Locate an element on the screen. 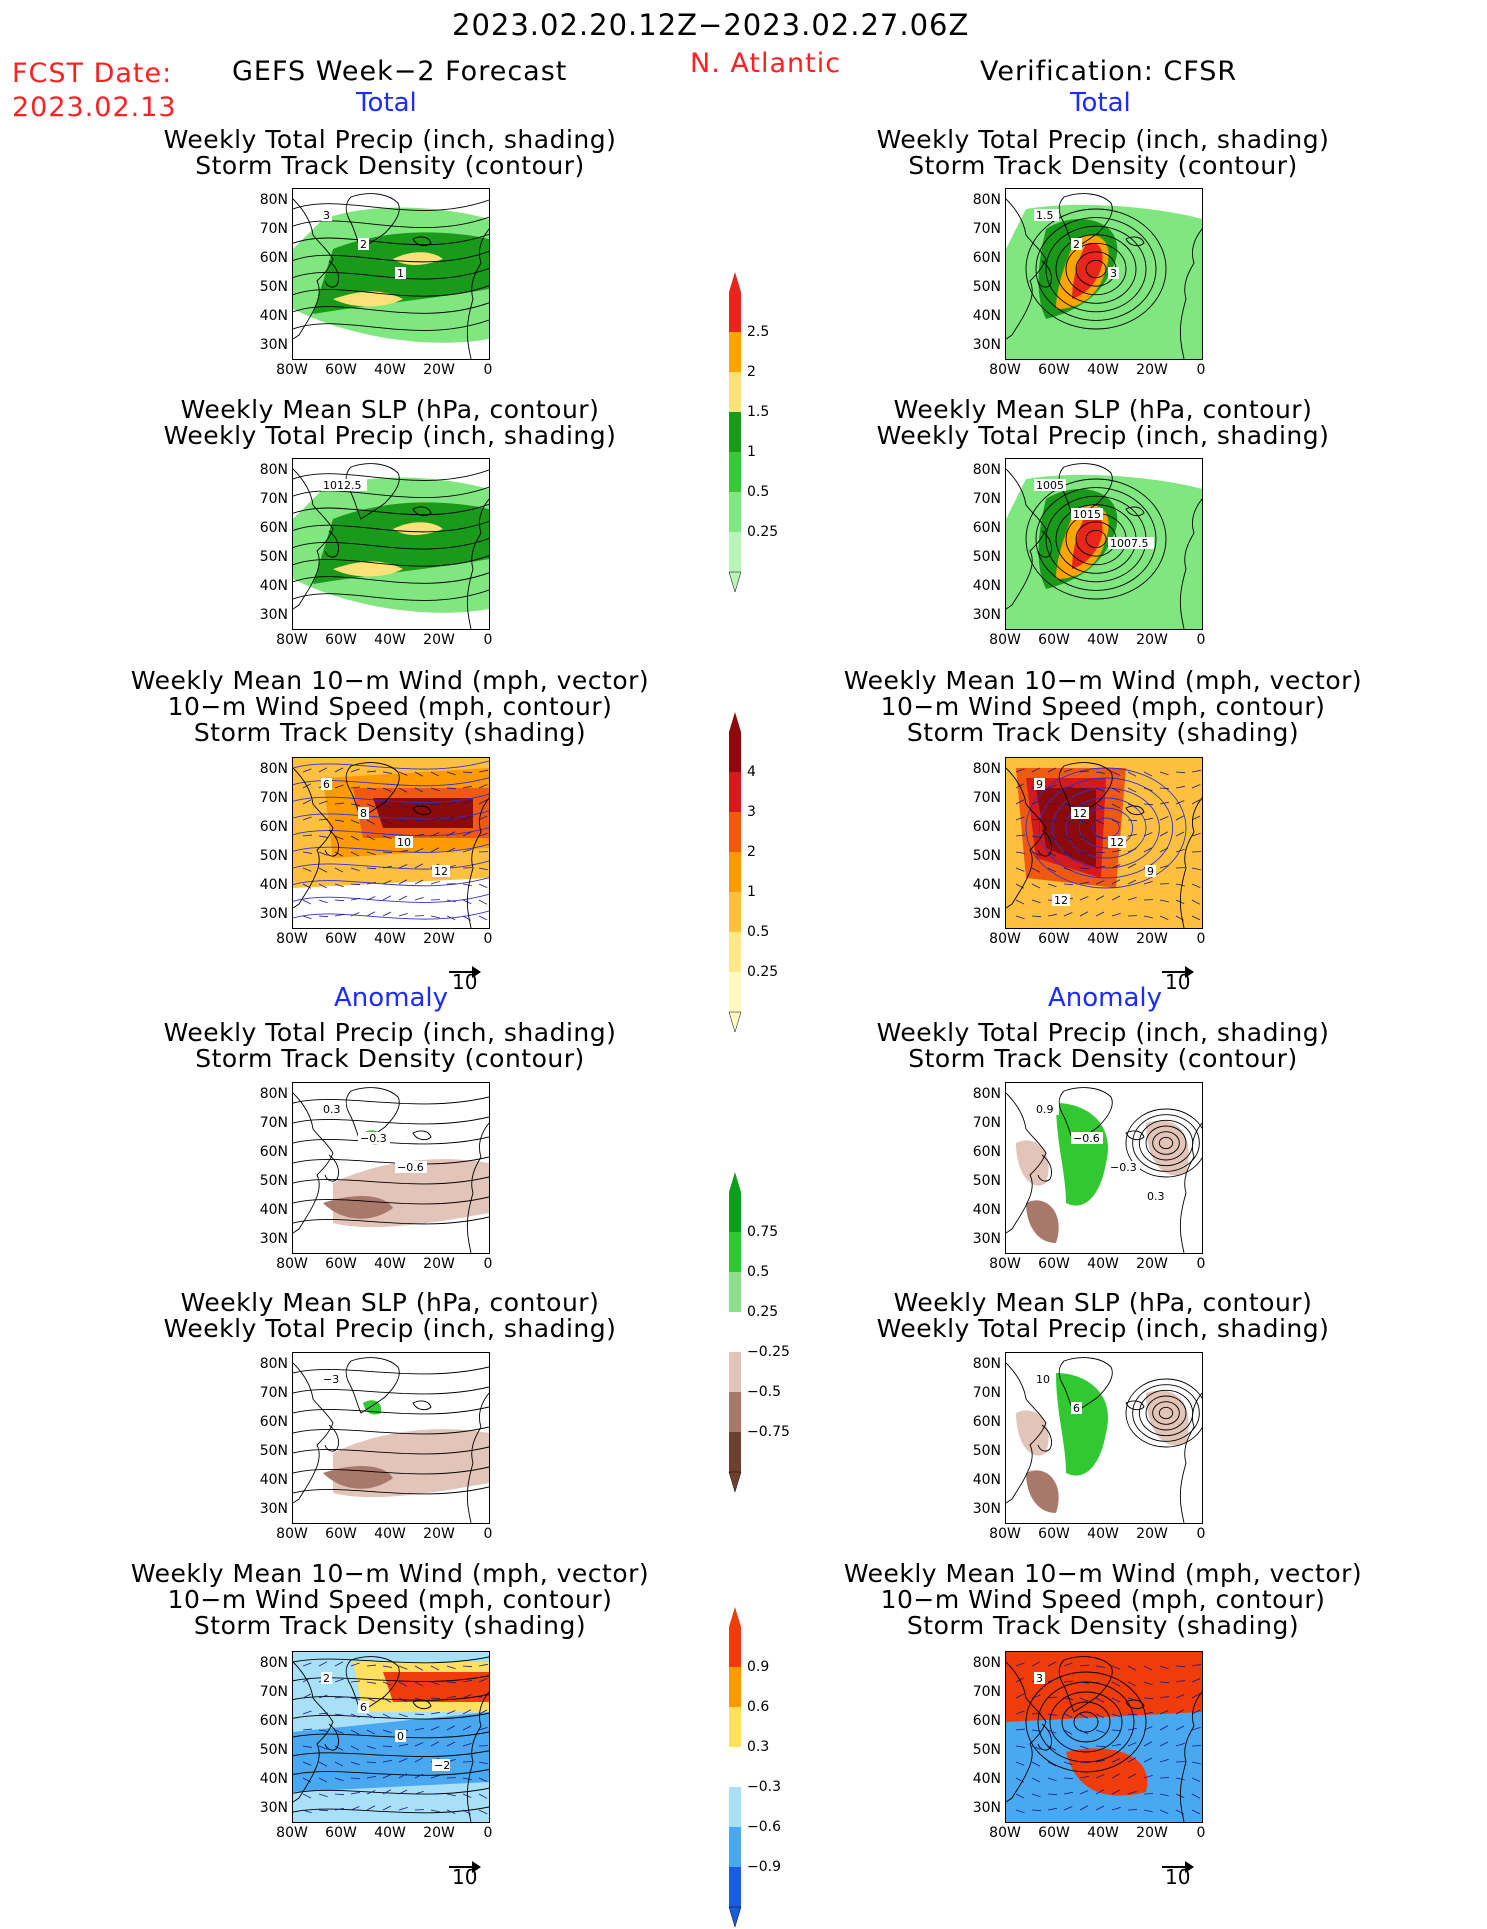 This screenshot has height=1929, width=1487. svg-text: 1007.5 is located at coordinates (1129, 543).